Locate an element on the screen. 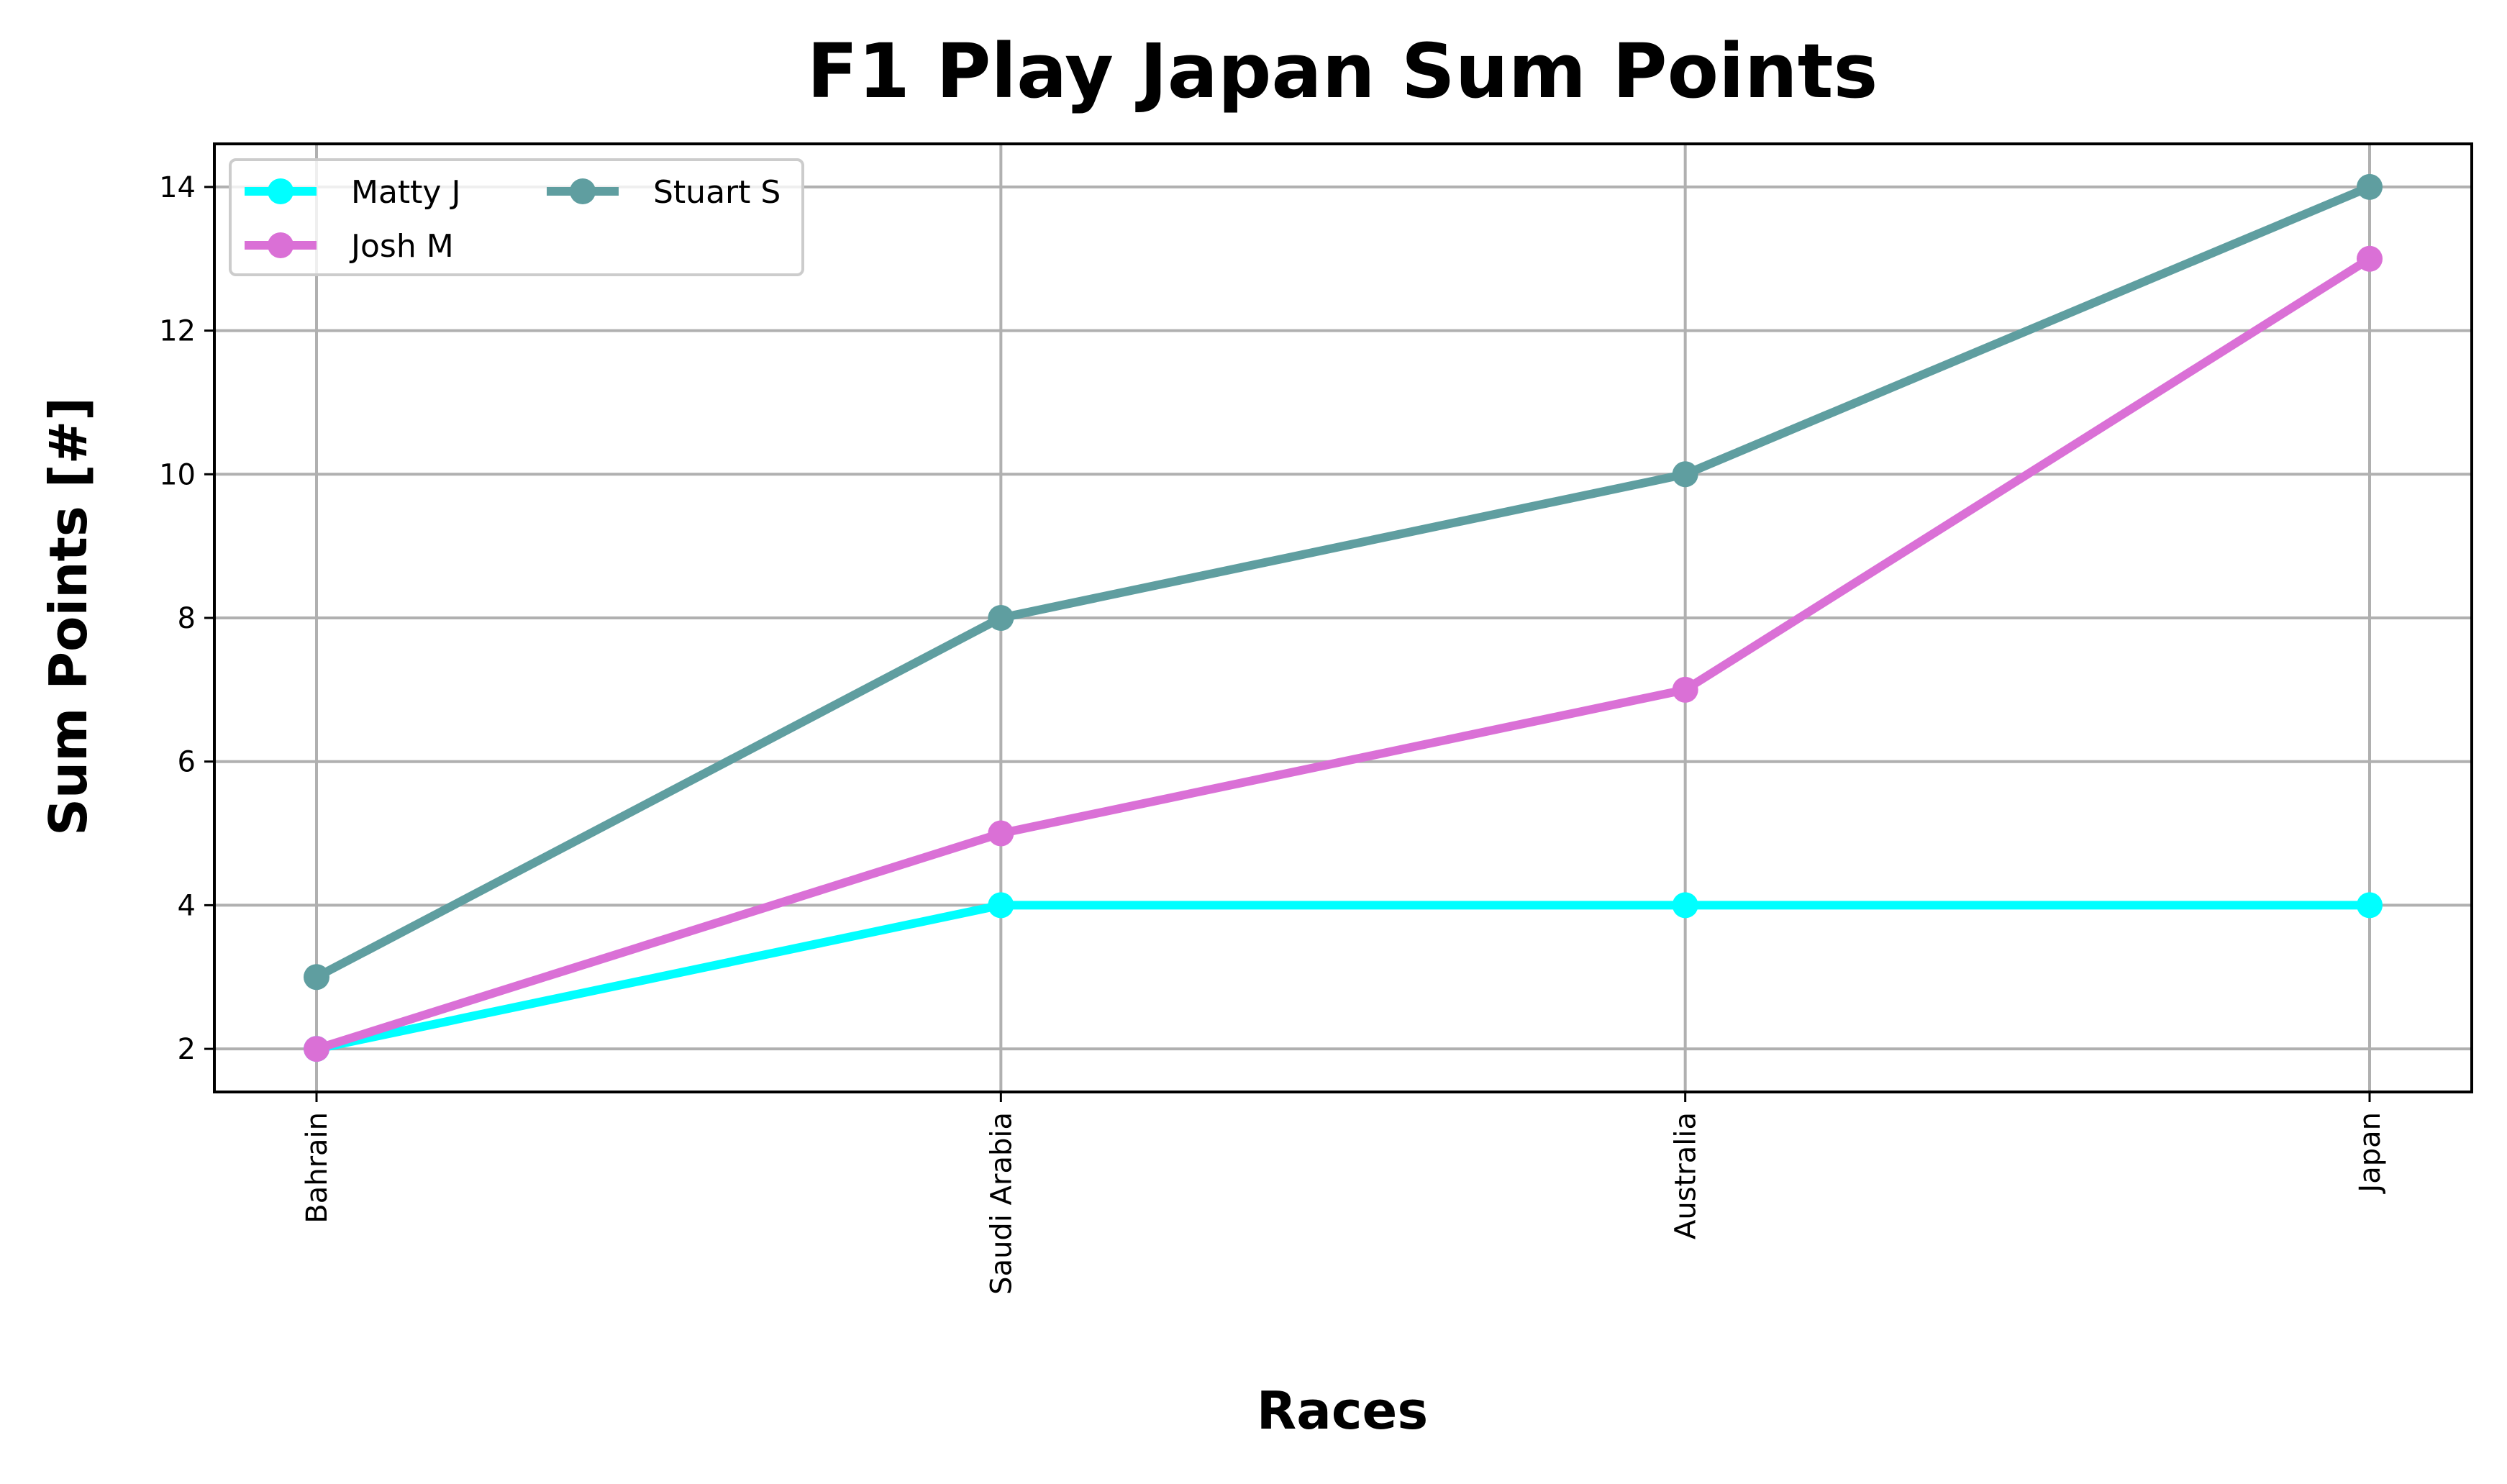  legend-label: Josh M is located at coordinates (402, 247).